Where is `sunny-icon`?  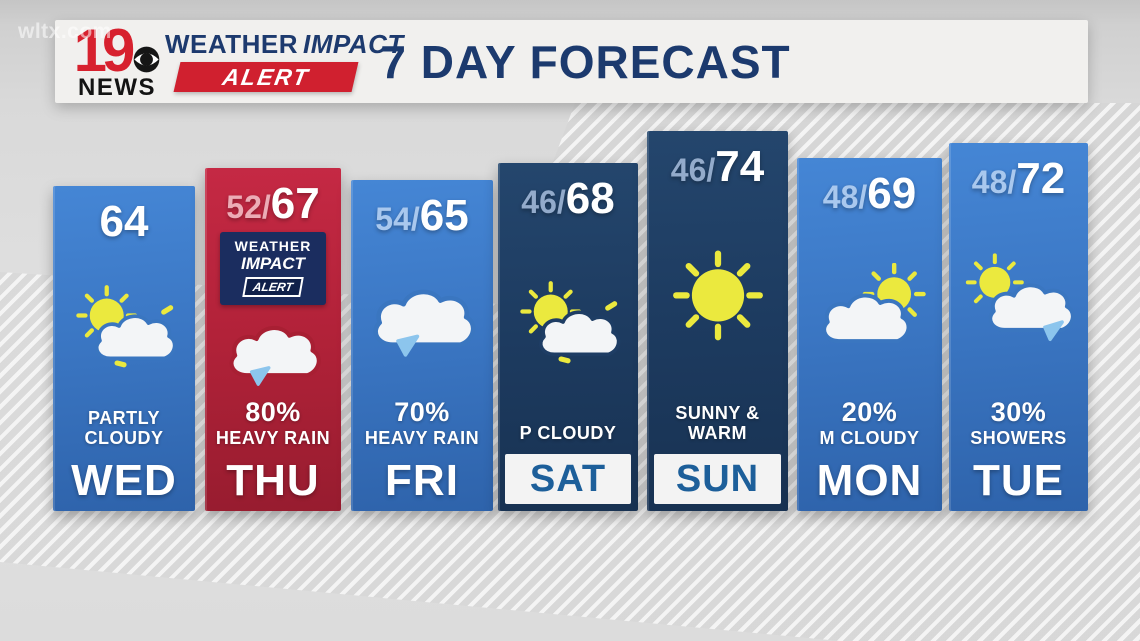 sunny-icon is located at coordinates (717, 296).